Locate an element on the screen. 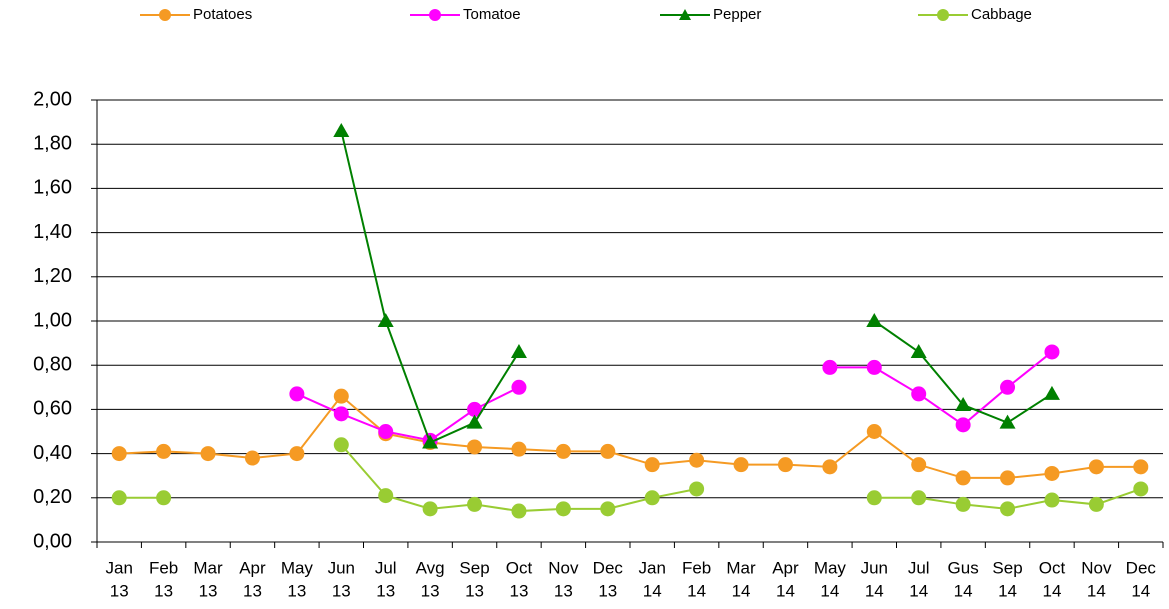  x-tick-label: Mar is located at coordinates (208, 567).